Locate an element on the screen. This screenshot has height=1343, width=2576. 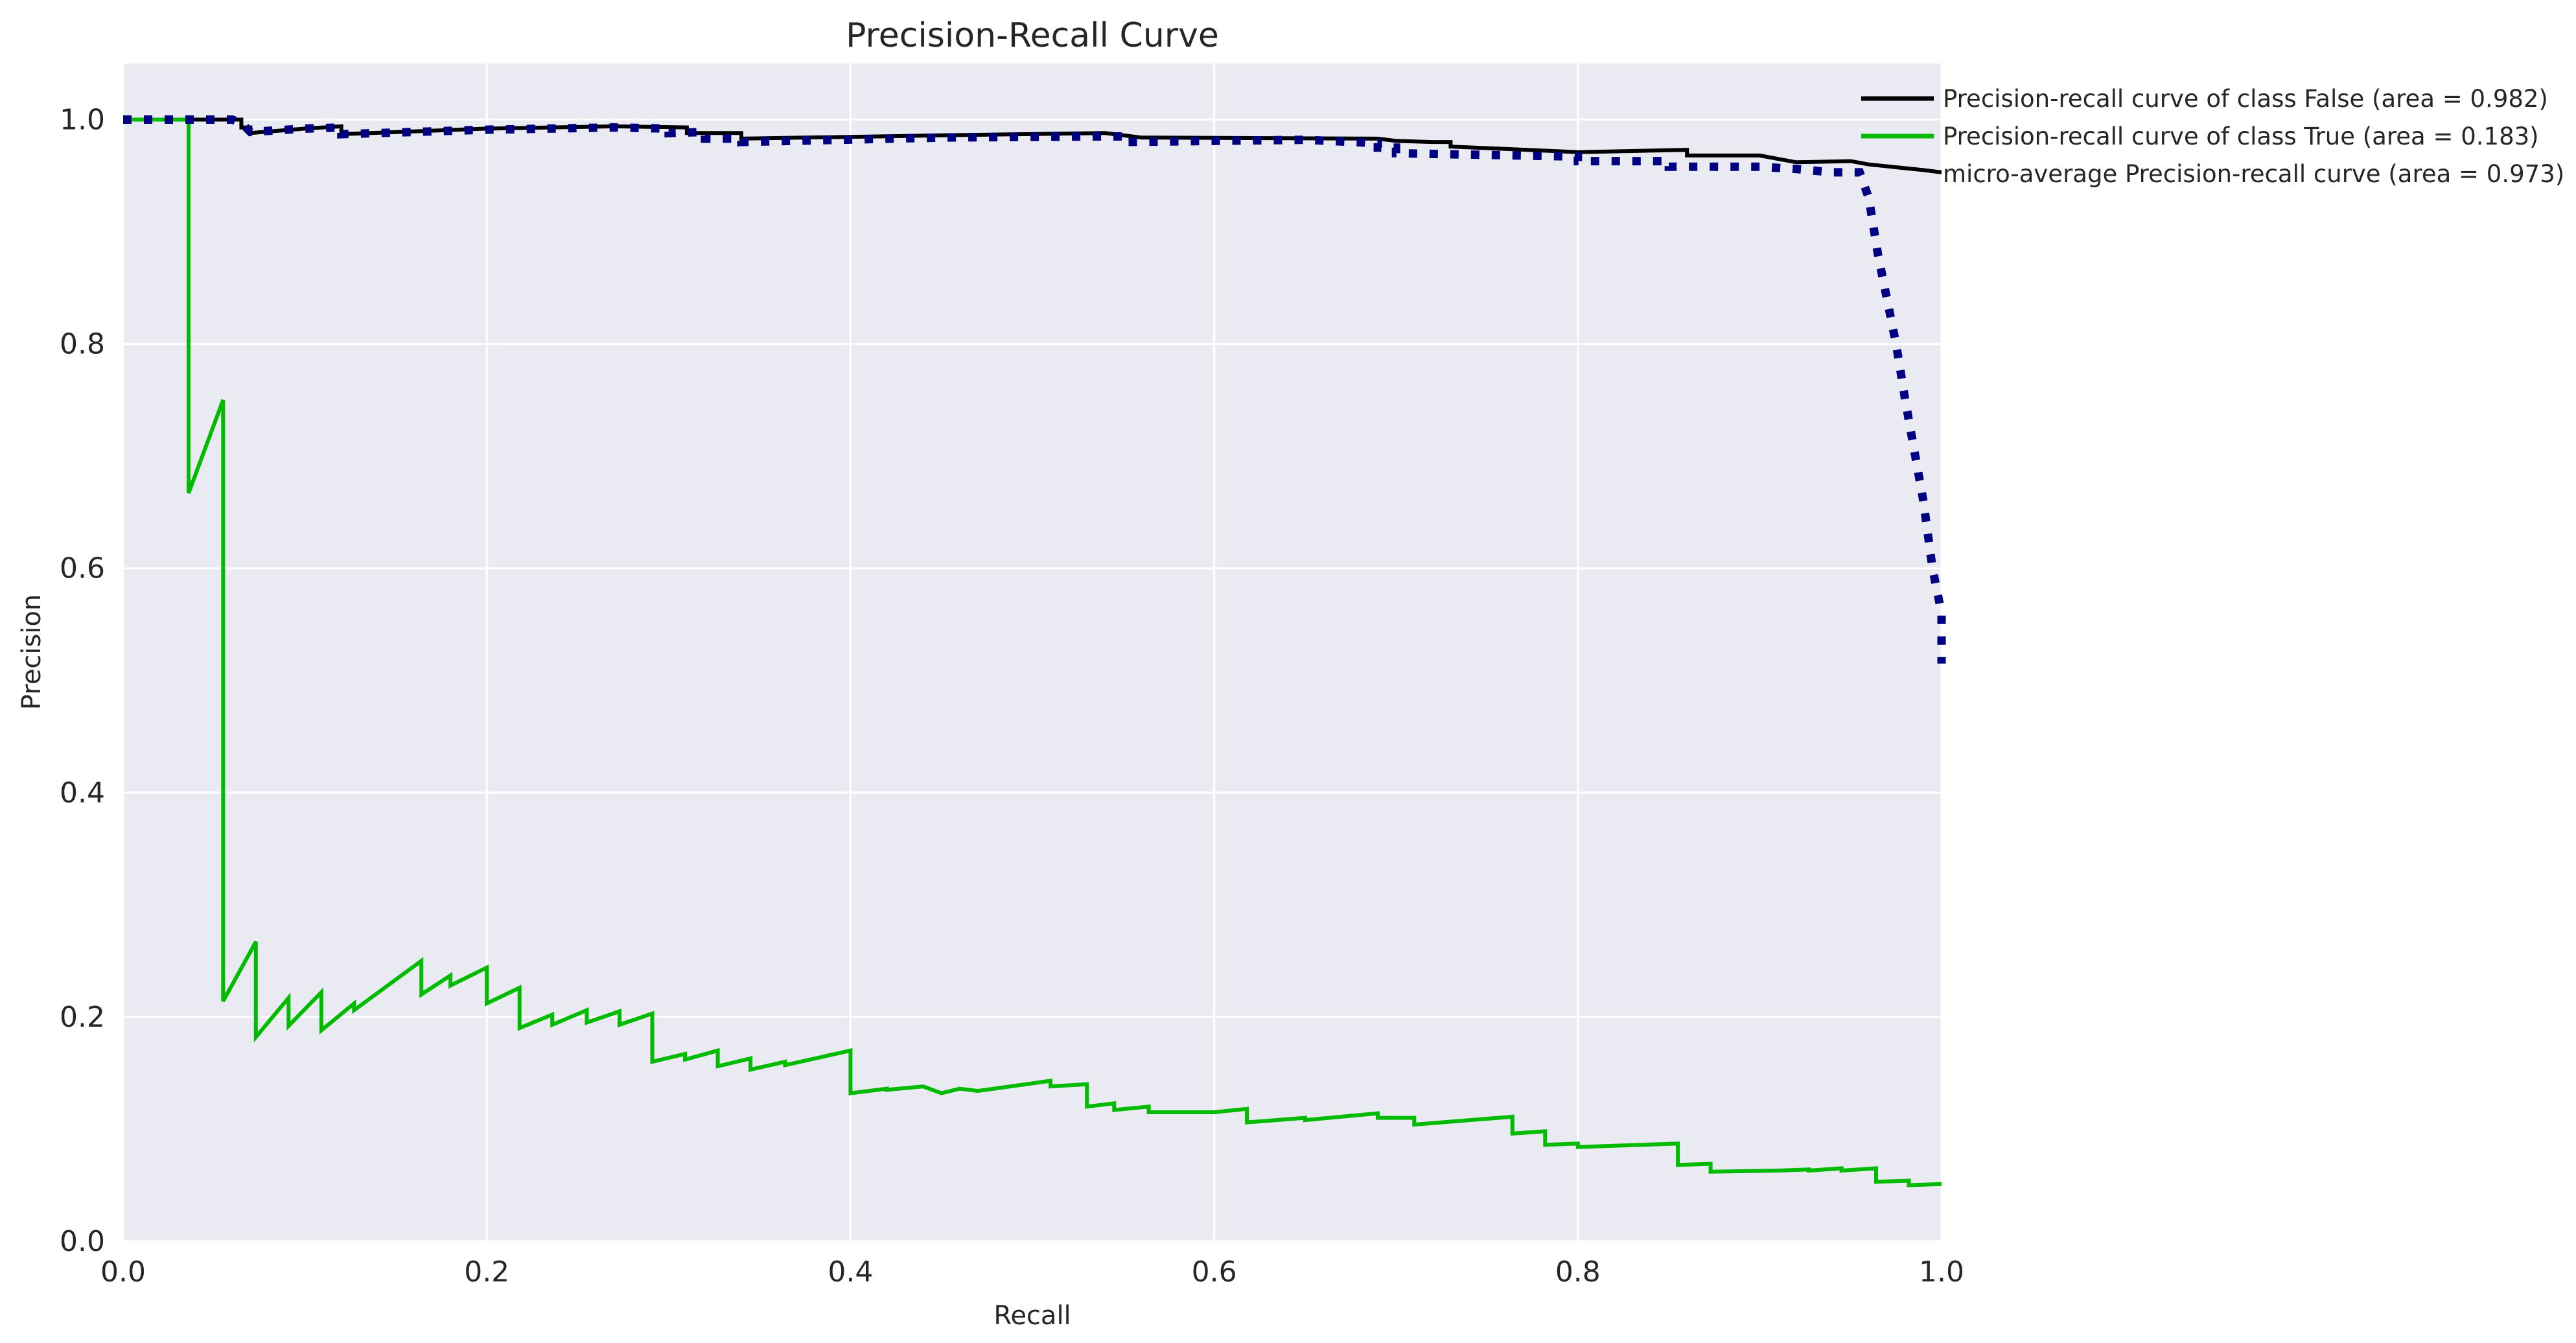
y-axis-label: Precision is located at coordinates (32, 652).